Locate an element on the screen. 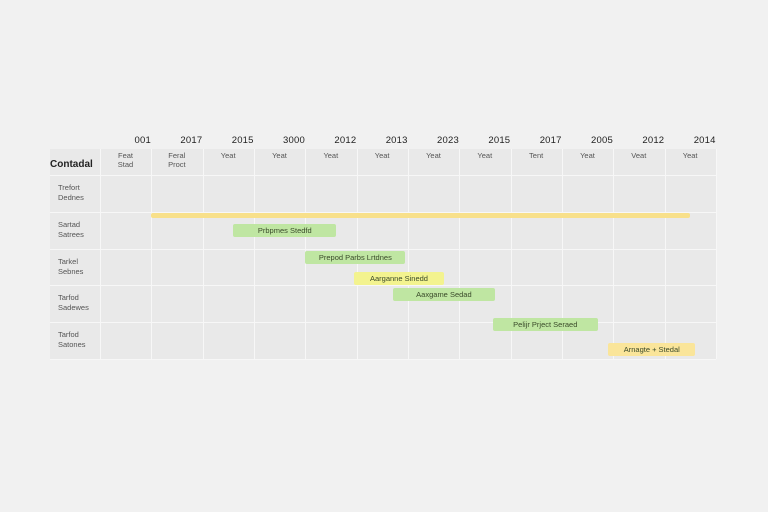 The width and height of the screenshot is (768, 512). column-header: Veat is located at coordinates (638, 155).